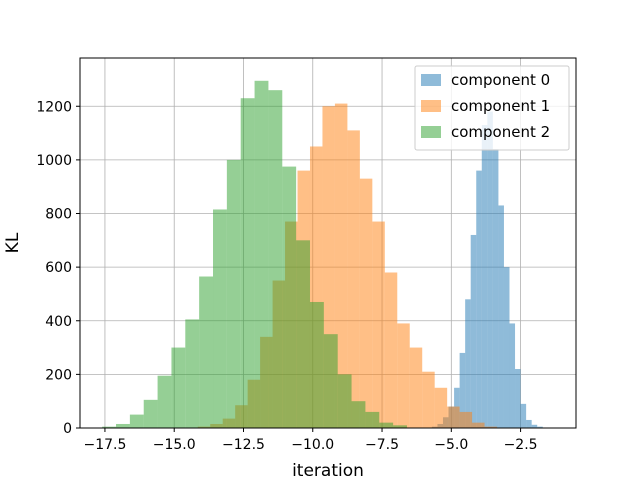  What do you see at coordinates (521, 445) in the screenshot?
I see `x-tick-label-6: −2.5` at bounding box center [521, 445].